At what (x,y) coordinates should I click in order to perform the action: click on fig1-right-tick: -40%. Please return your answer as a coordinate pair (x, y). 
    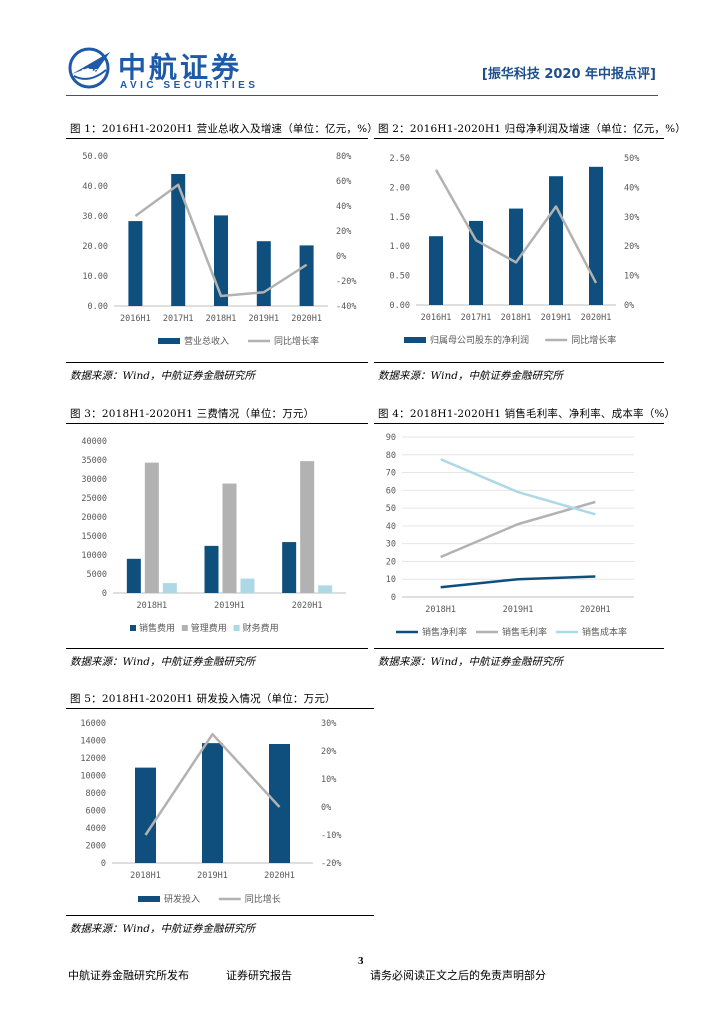
    Looking at the image, I should click on (346, 307).